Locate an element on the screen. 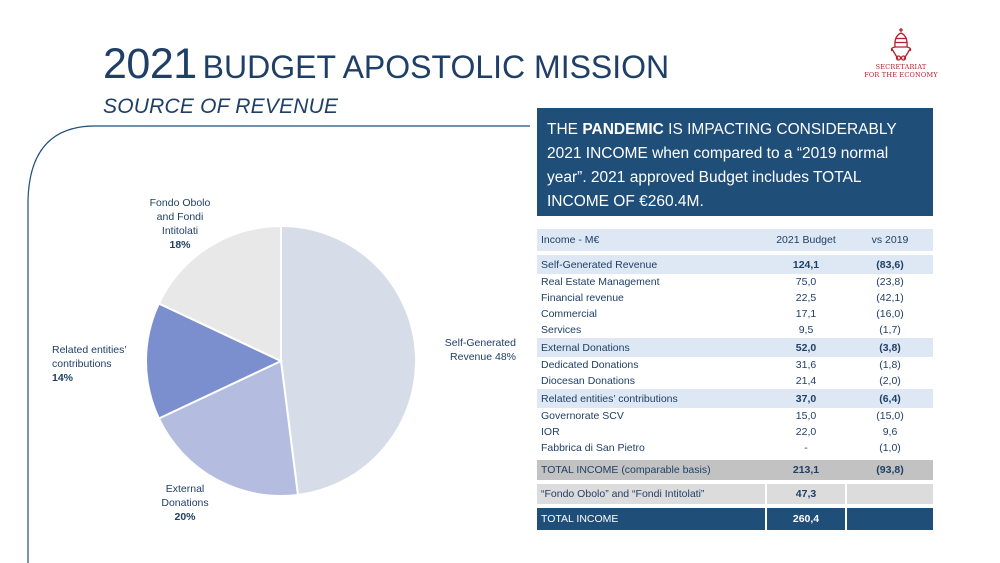  row-label: Self-Generated Revenue is located at coordinates (599, 264).